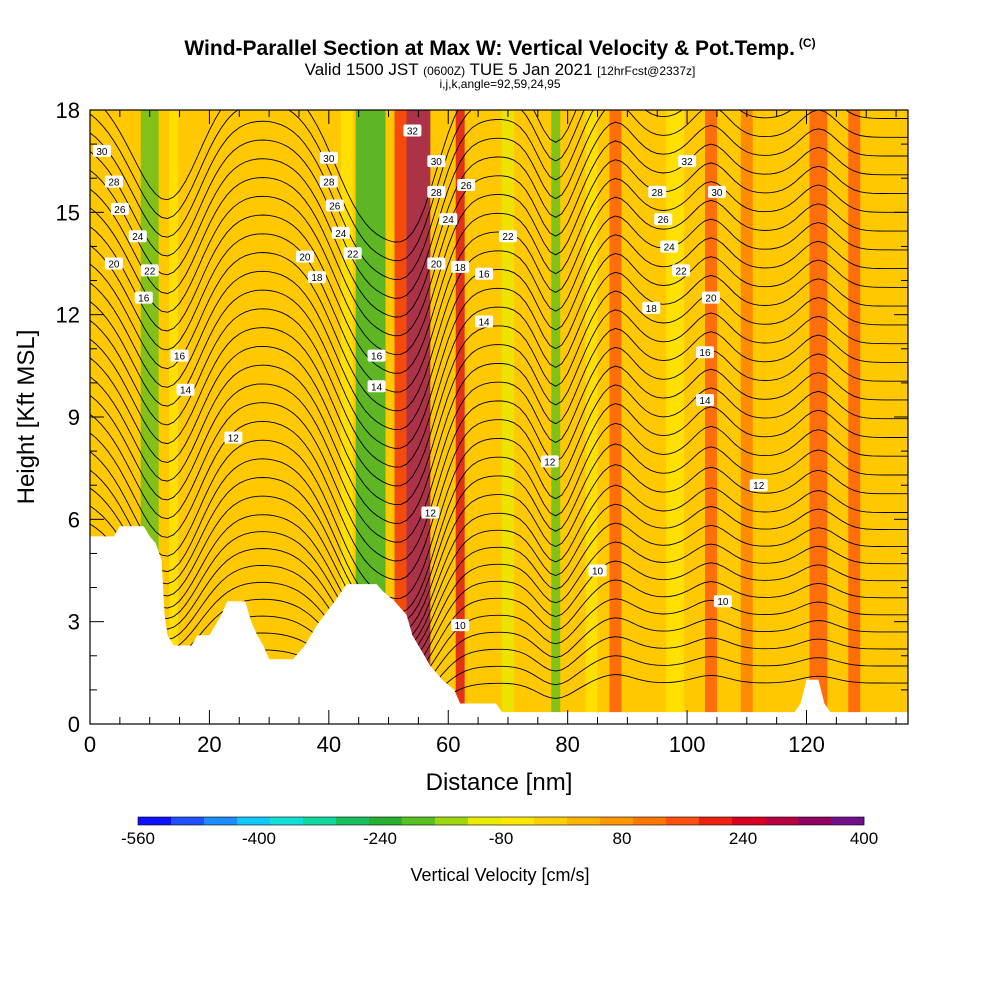 This screenshot has height=1000, width=1000. I want to click on contour-label-10: 30, so click(329, 159).